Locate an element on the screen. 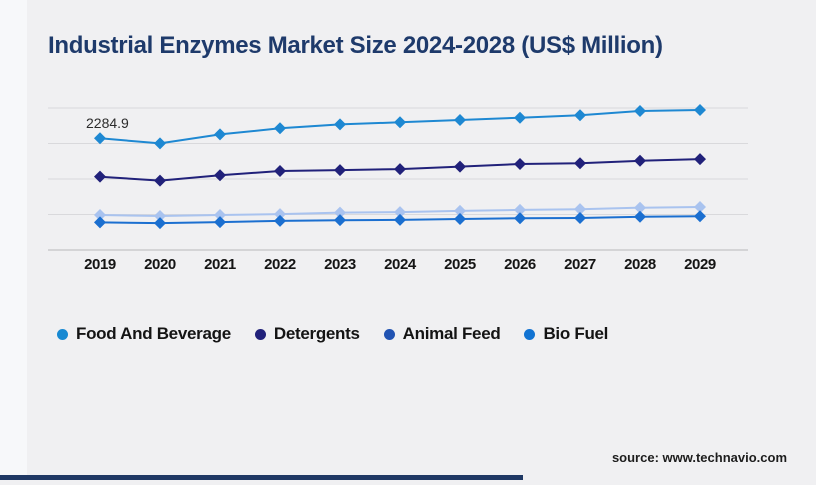  marker-food-and-beverage-2023 is located at coordinates (340, 124).